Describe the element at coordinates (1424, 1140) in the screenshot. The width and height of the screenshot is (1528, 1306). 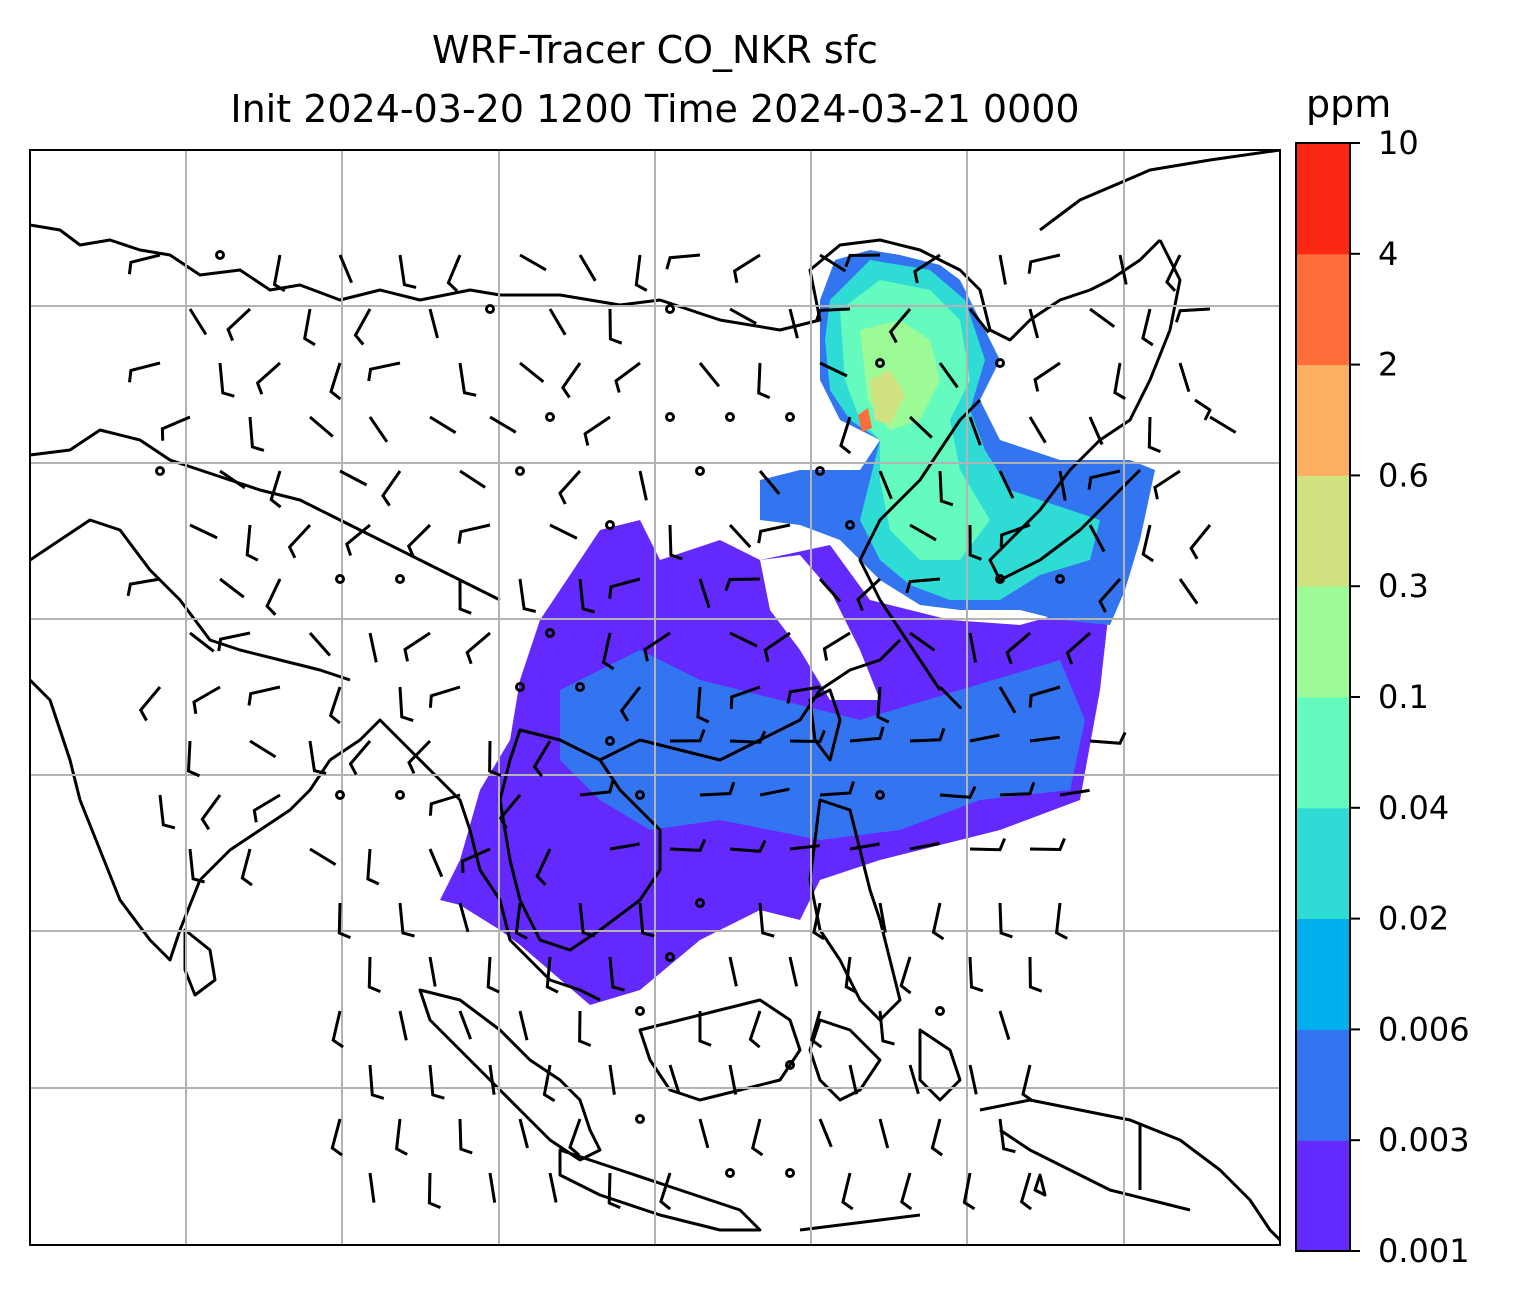
I see `colorbar-tick-label: 0.003` at that location.